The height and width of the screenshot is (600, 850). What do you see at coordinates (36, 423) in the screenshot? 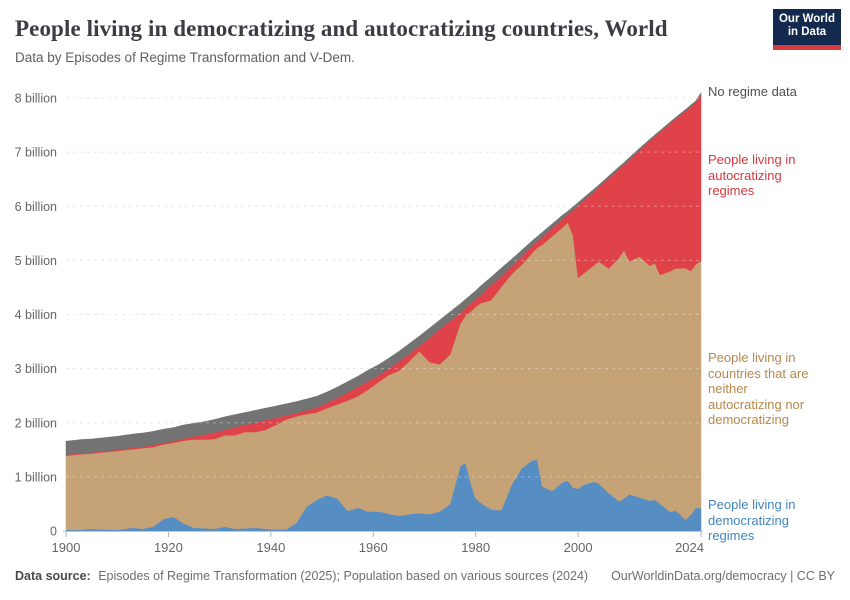
I see `y-axis-label: 2 billion` at bounding box center [36, 423].